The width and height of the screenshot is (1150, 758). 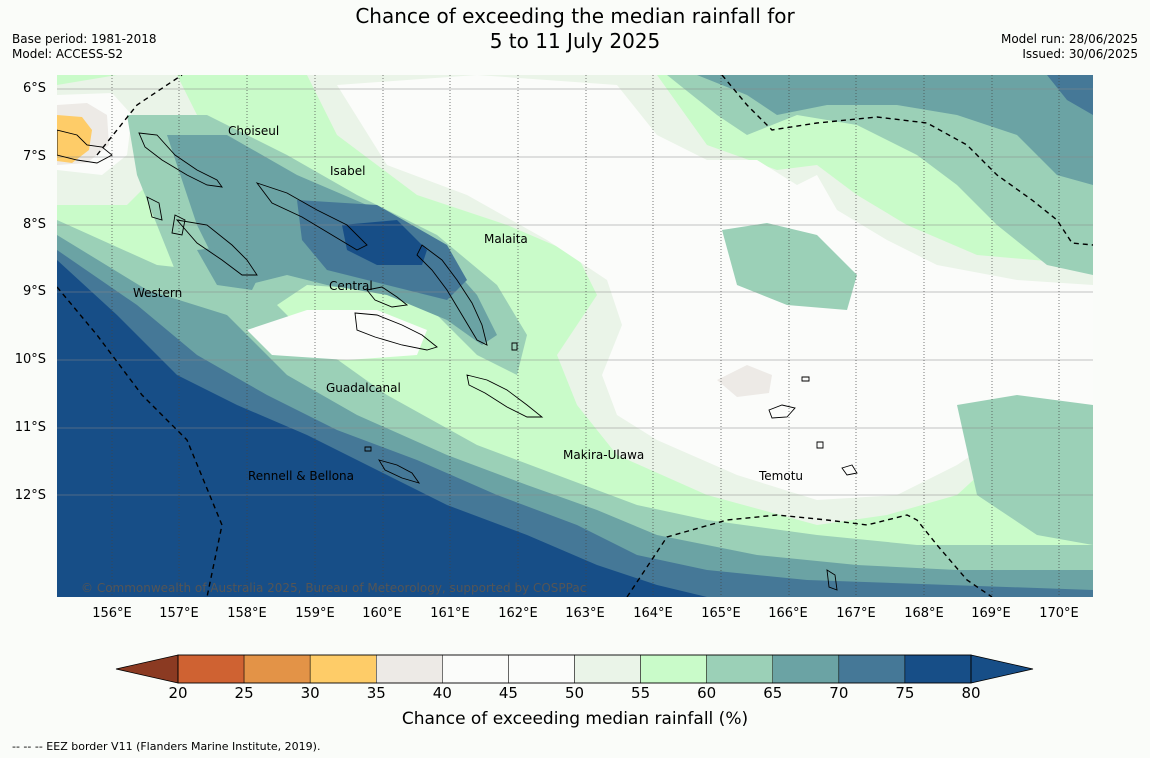 What do you see at coordinates (363, 388) in the screenshot?
I see `region-label-guadalcanal: Guadalcanal` at bounding box center [363, 388].